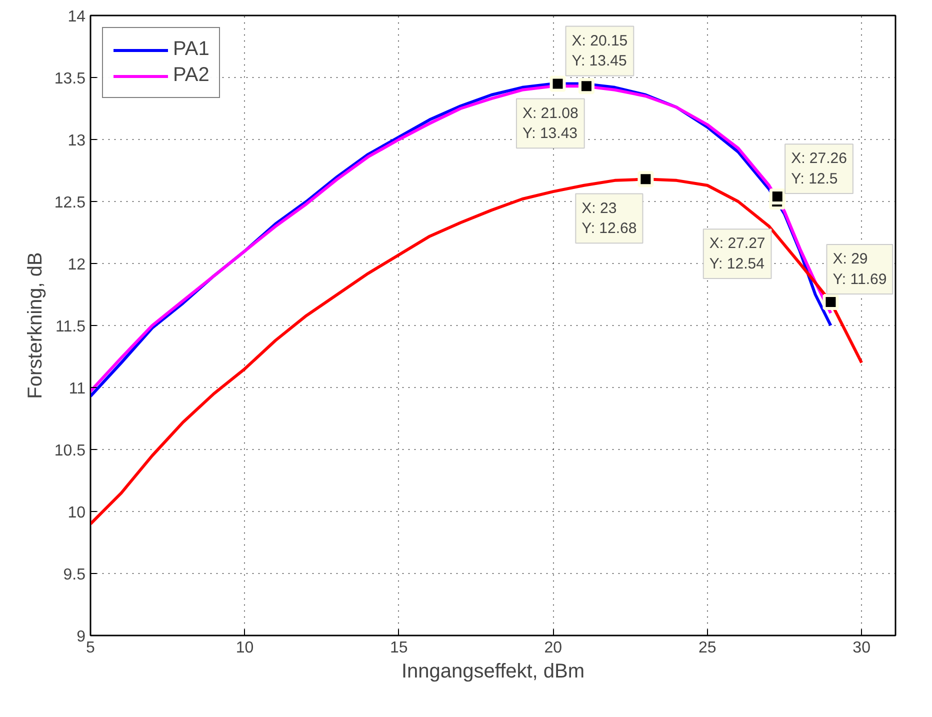  What do you see at coordinates (70, 203) in the screenshot?
I see `y-tick-label: 12.5` at bounding box center [70, 203].